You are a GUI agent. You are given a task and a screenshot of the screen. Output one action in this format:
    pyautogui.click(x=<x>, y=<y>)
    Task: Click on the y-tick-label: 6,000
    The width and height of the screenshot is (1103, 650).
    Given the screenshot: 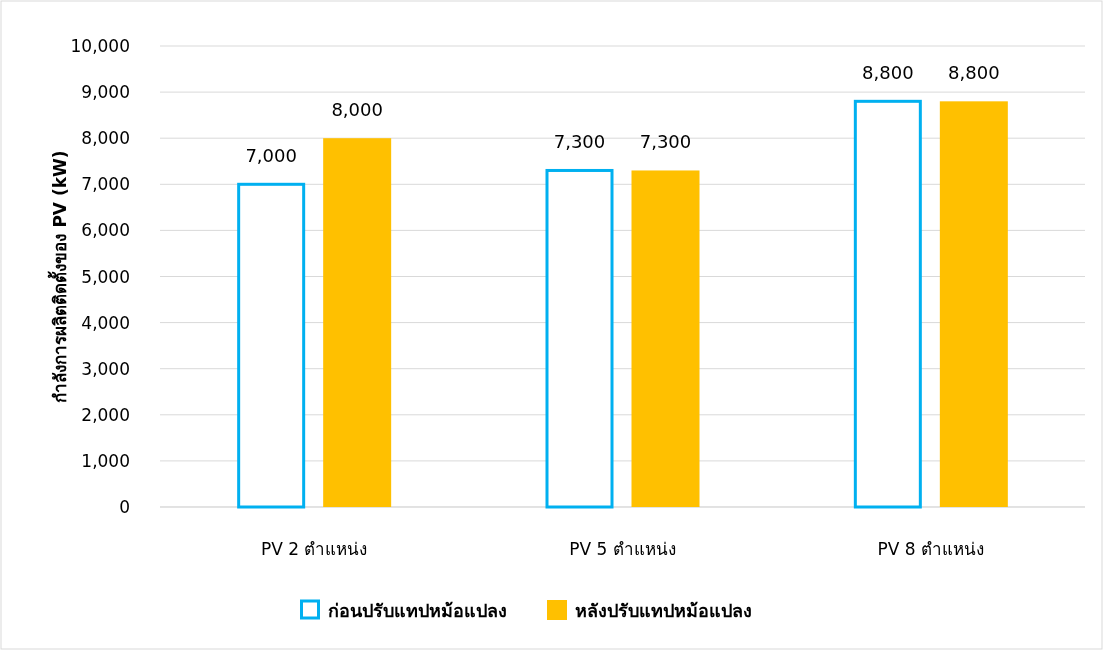 What is the action you would take?
    pyautogui.click(x=105, y=230)
    